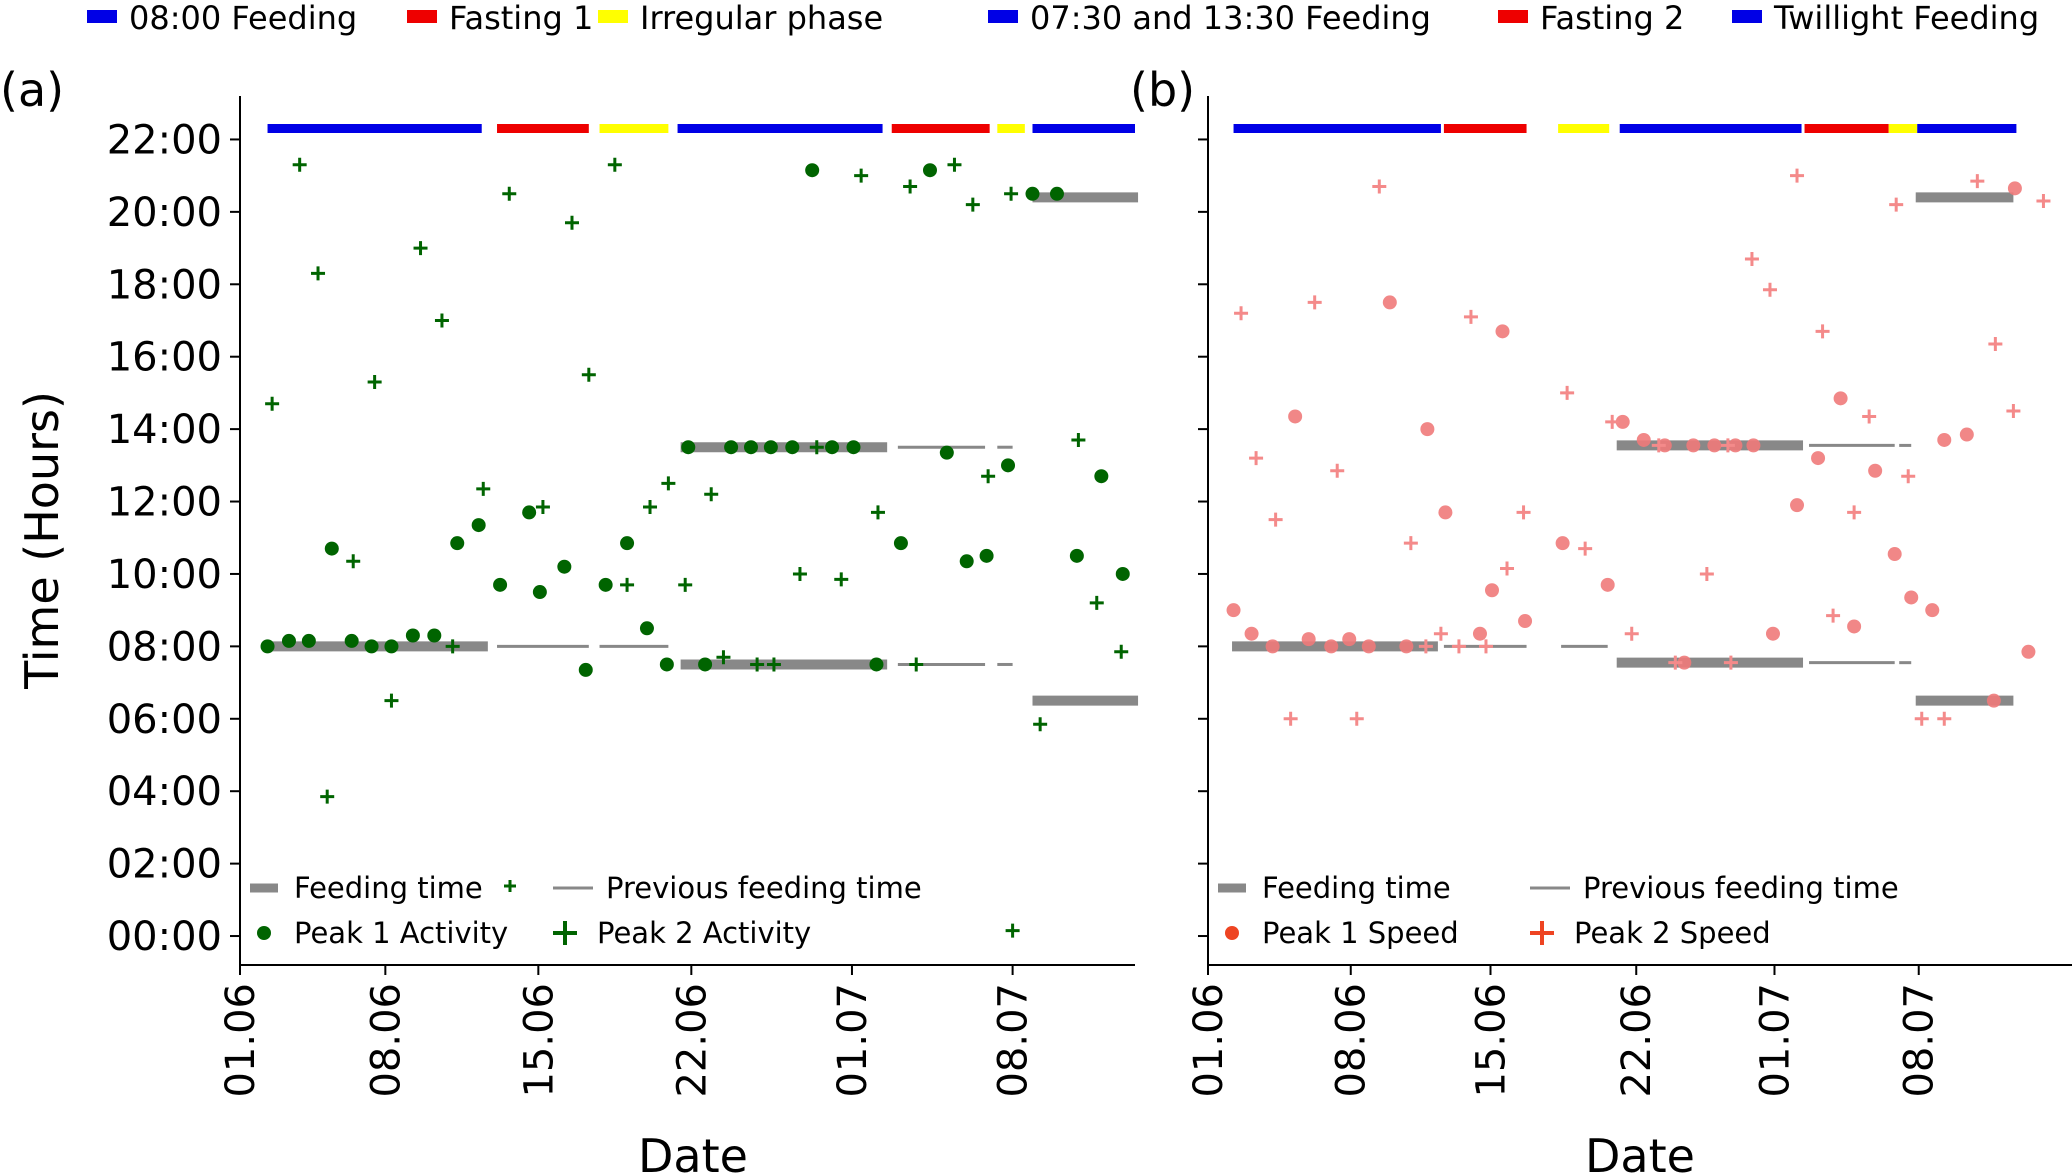 The image size is (2072, 1176). Describe the element at coordinates (243, 18) in the screenshot. I see `legend-label-08-00-feeding: 08:00 Feeding` at that location.